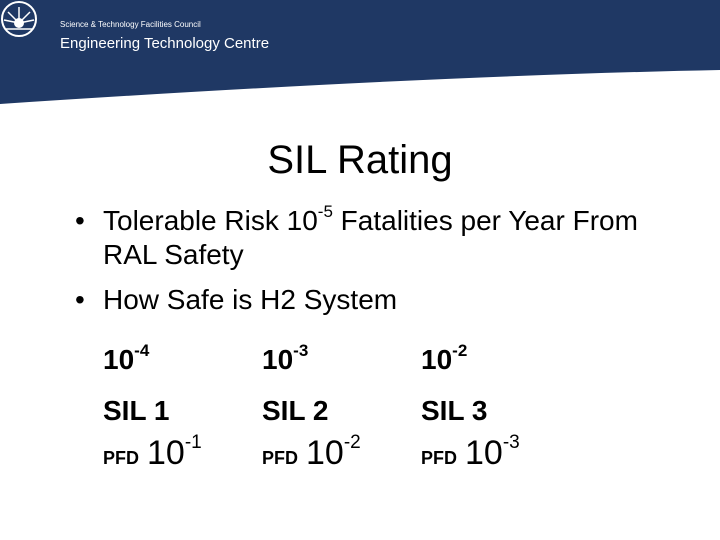 The width and height of the screenshot is (720, 540). I want to click on risk-level-1: 10-4, so click(126, 358).